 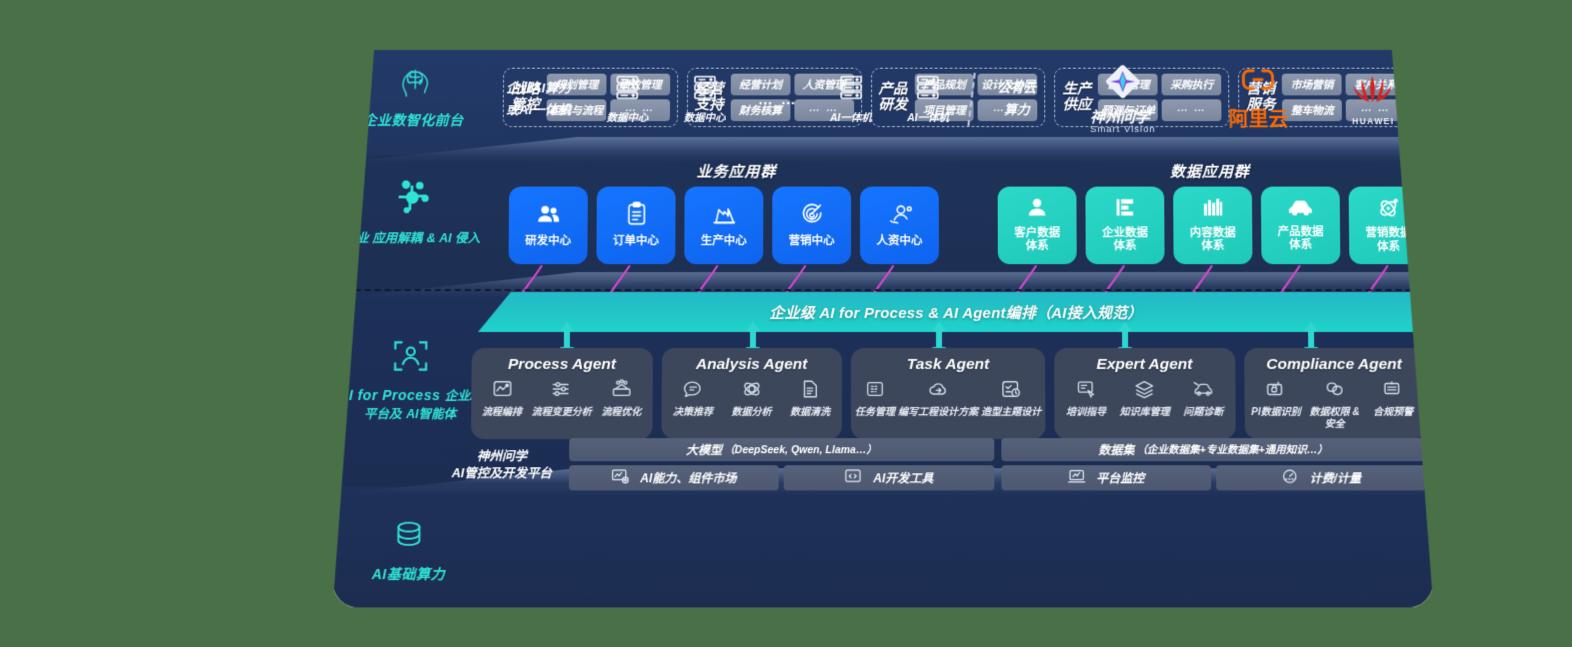 I want to click on gauge-meter-icon, so click(x=1289, y=477).